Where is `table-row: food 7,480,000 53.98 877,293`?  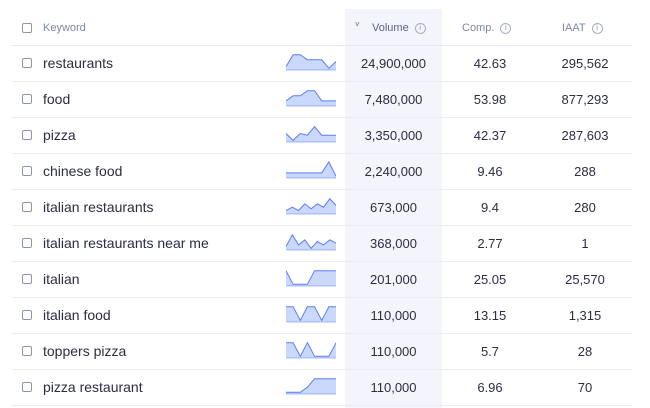
table-row: food 7,480,000 53.98 877,293 is located at coordinates (322, 100).